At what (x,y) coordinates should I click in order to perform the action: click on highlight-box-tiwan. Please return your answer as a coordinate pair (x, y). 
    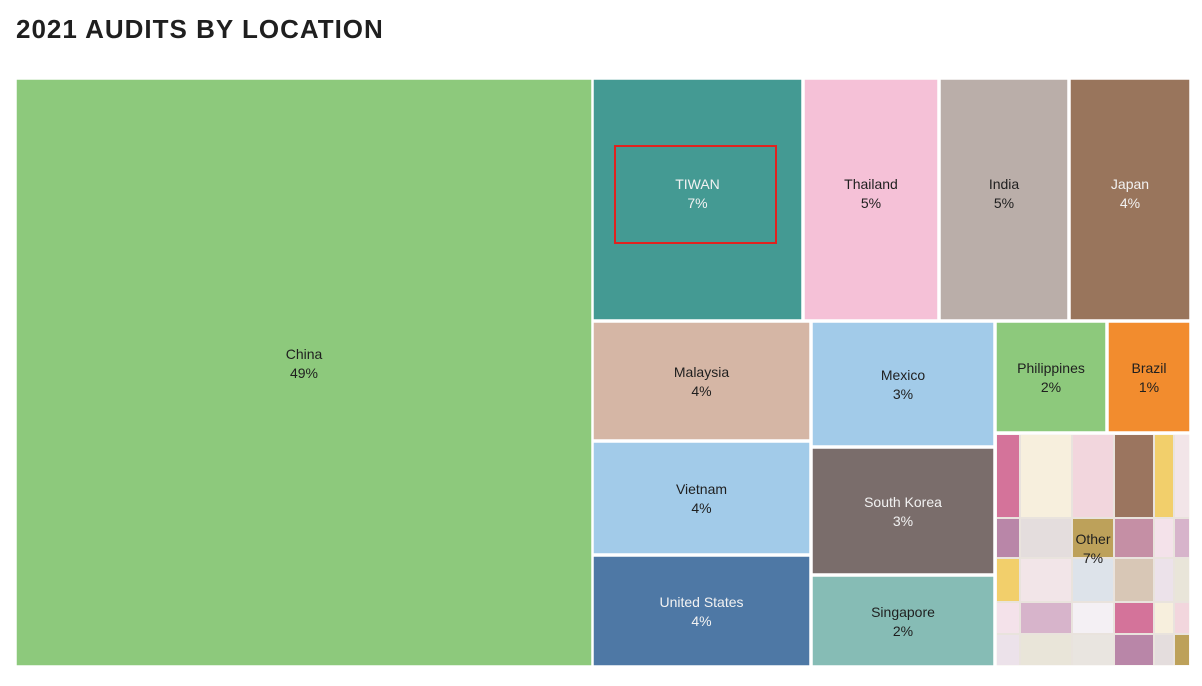
    Looking at the image, I should click on (695, 194).